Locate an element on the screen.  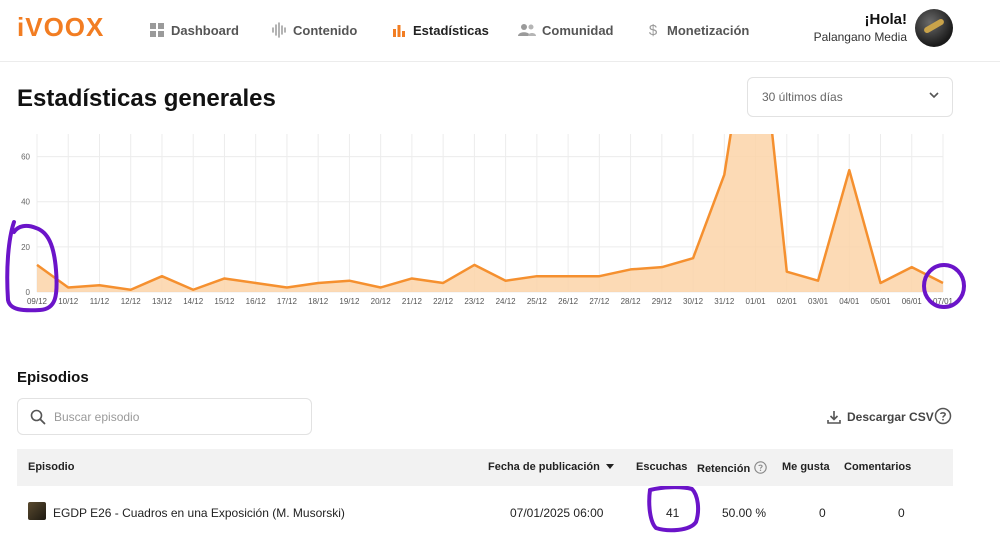
user-name: Palangano Media is located at coordinates (860, 37).